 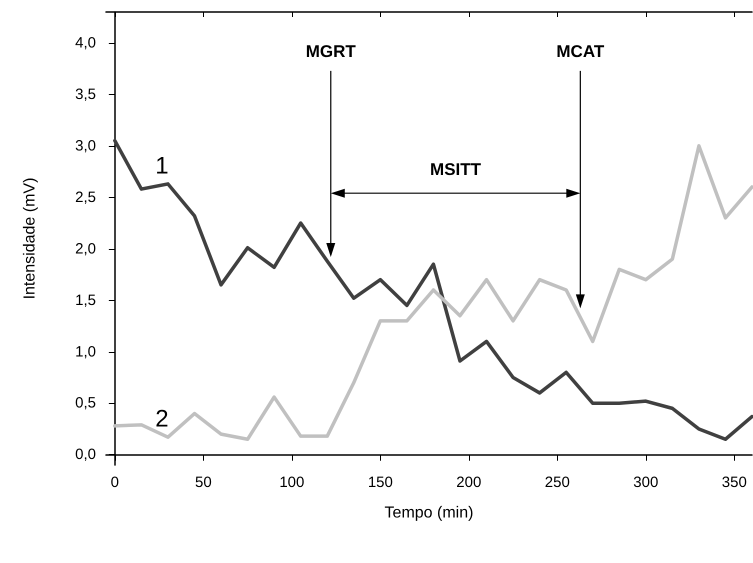 I want to click on y-tick-label: 0,5, so click(x=85, y=403).